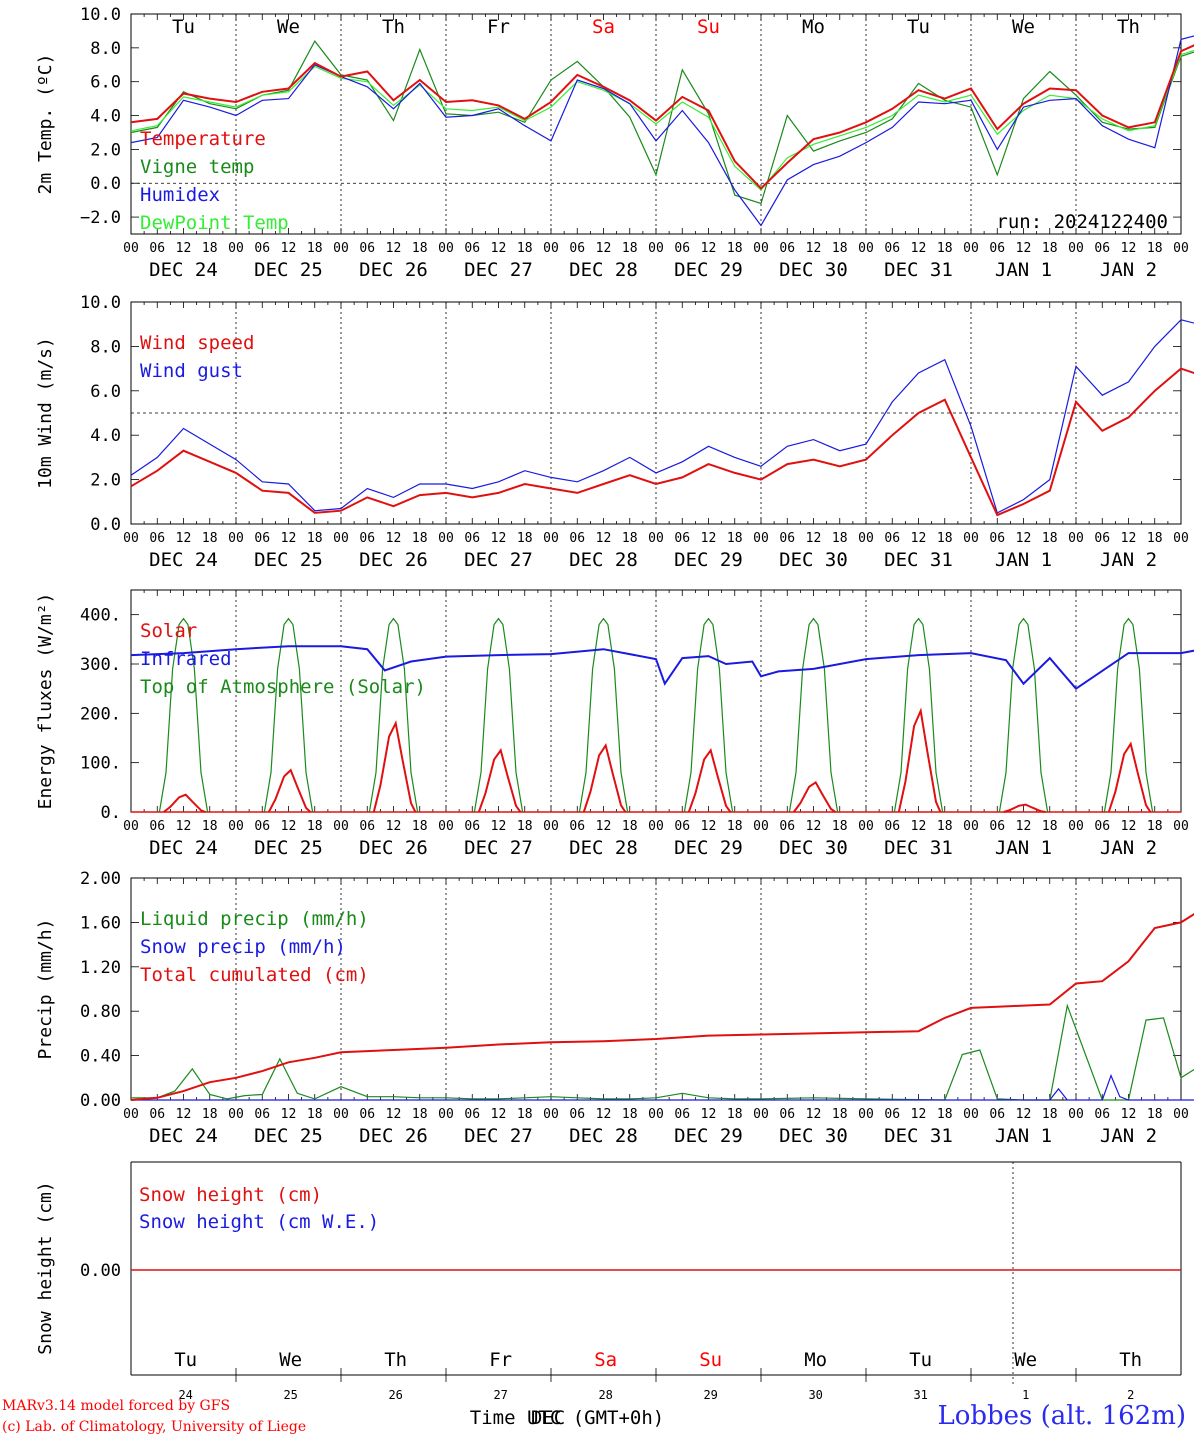  Describe the element at coordinates (100, 764) in the screenshot. I see `y-tick-label: 100.` at that location.